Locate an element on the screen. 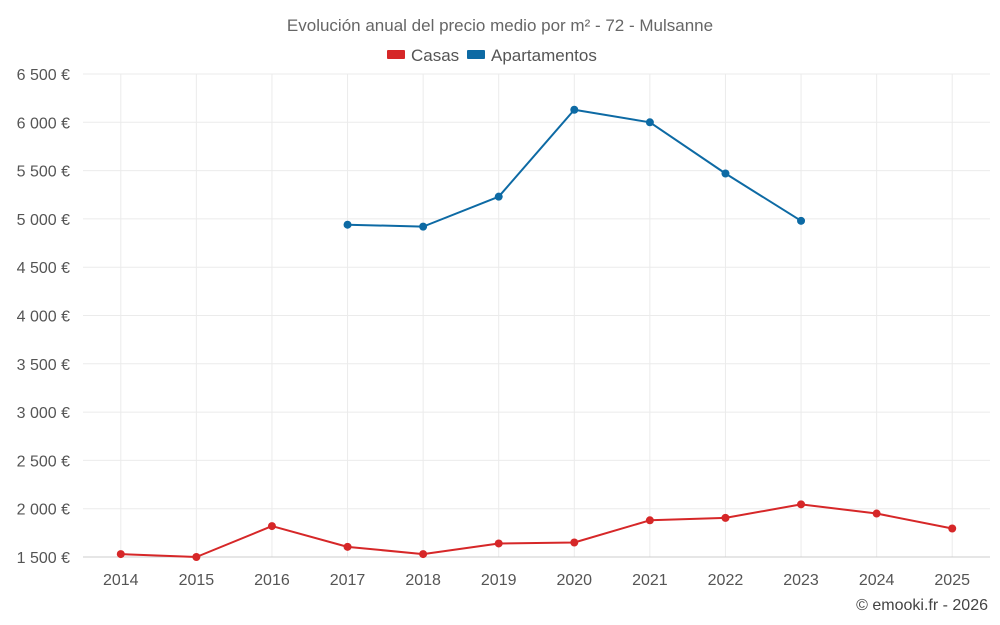 The height and width of the screenshot is (625, 1000). x-tick-label: 2024 is located at coordinates (877, 580).